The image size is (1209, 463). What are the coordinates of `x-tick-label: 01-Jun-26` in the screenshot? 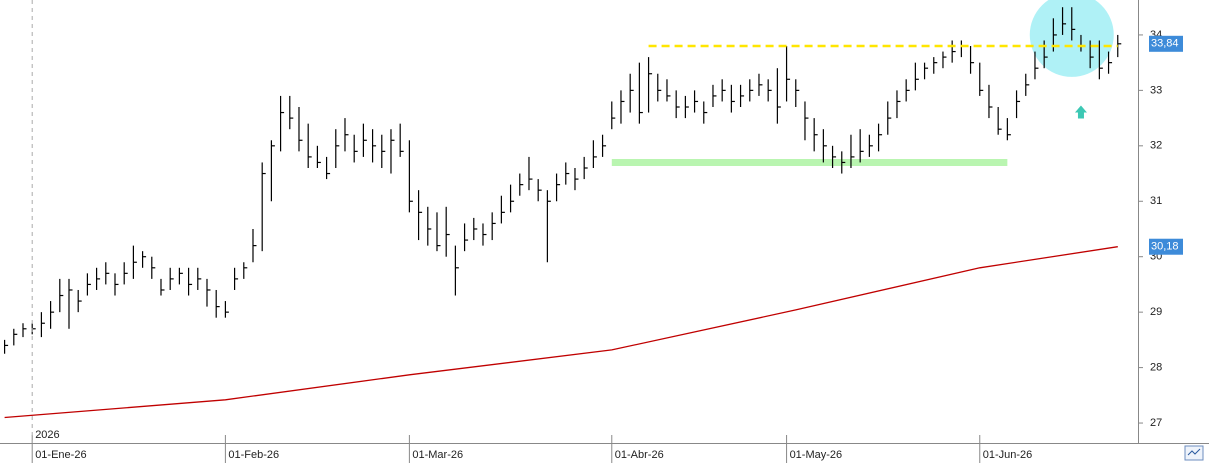 It's located at (1008, 455).